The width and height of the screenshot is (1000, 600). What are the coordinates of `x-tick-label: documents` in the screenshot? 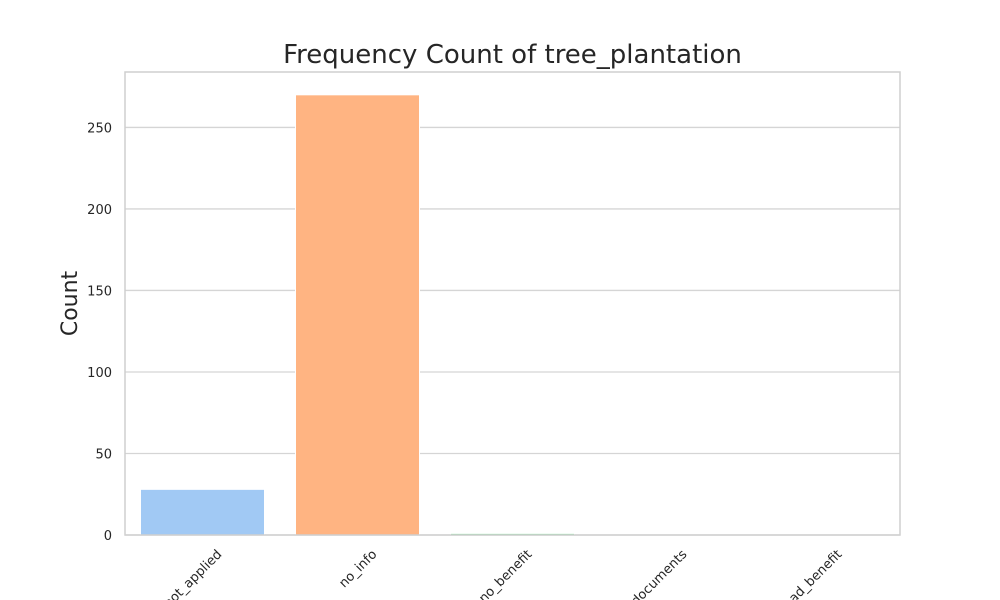 It's located at (660, 573).